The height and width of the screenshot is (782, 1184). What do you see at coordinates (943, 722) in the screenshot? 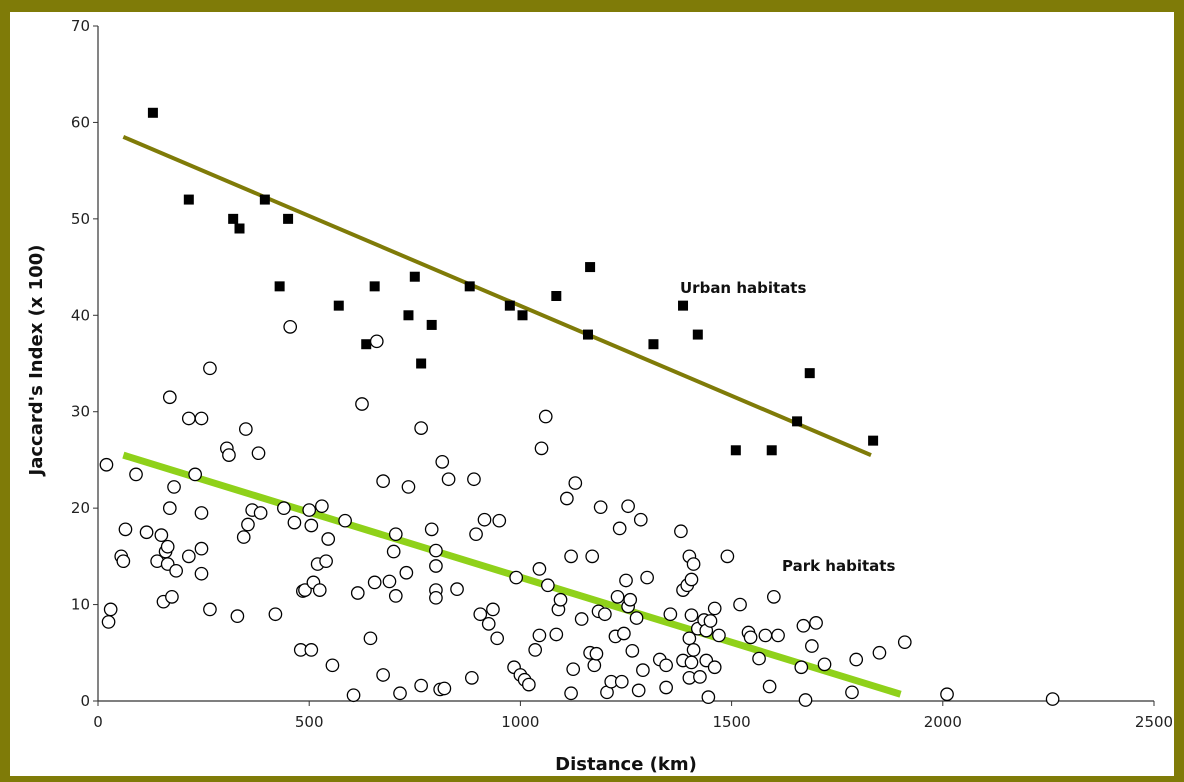
I see `x-tick-label: 2000` at bounding box center [943, 722].